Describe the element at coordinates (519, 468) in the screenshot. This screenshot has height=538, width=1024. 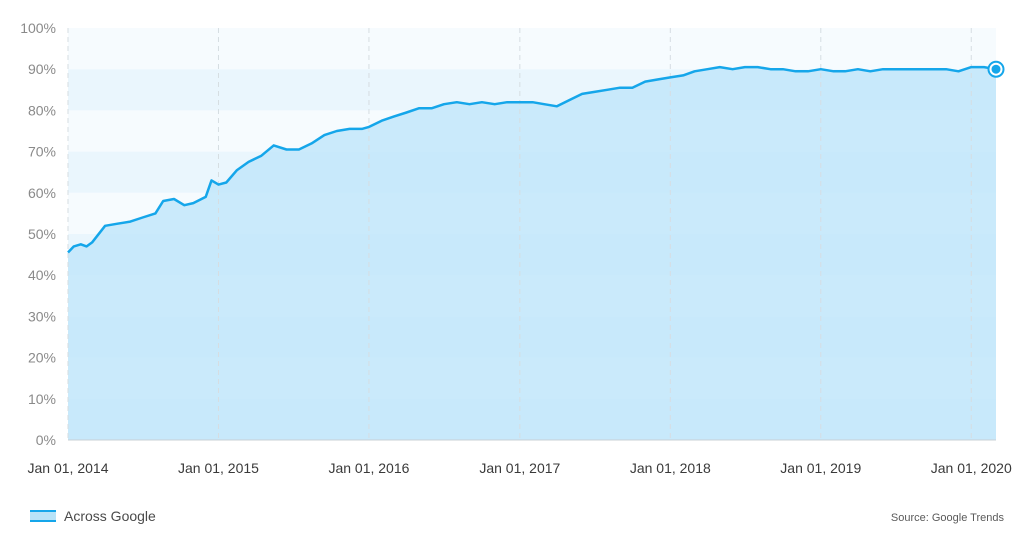
I see `x-tick-label: Jan 01, 2017` at that location.